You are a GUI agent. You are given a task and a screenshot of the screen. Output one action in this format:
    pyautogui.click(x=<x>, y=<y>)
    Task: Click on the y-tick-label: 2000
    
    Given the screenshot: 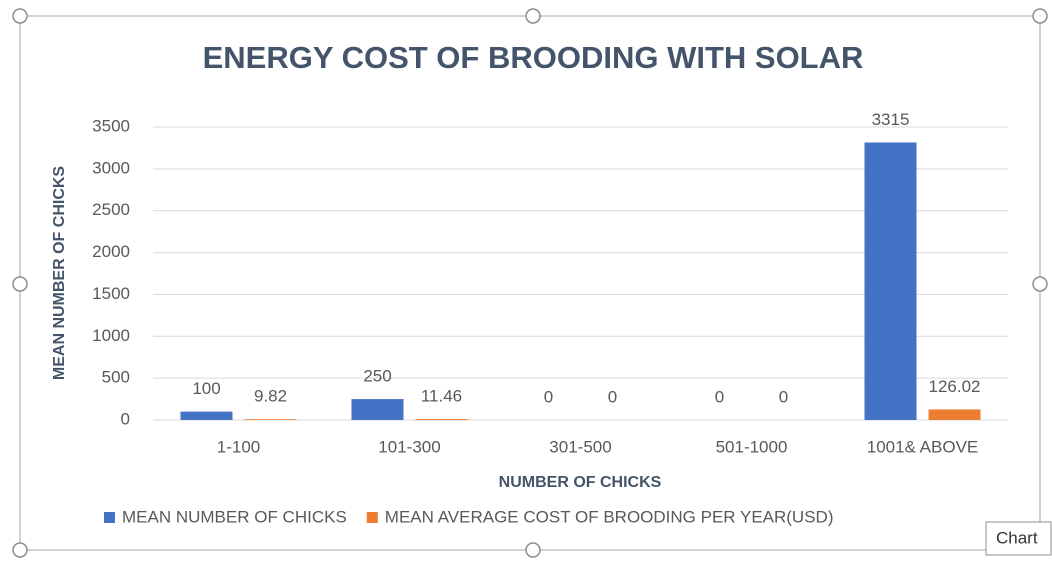 What is the action you would take?
    pyautogui.click(x=111, y=251)
    